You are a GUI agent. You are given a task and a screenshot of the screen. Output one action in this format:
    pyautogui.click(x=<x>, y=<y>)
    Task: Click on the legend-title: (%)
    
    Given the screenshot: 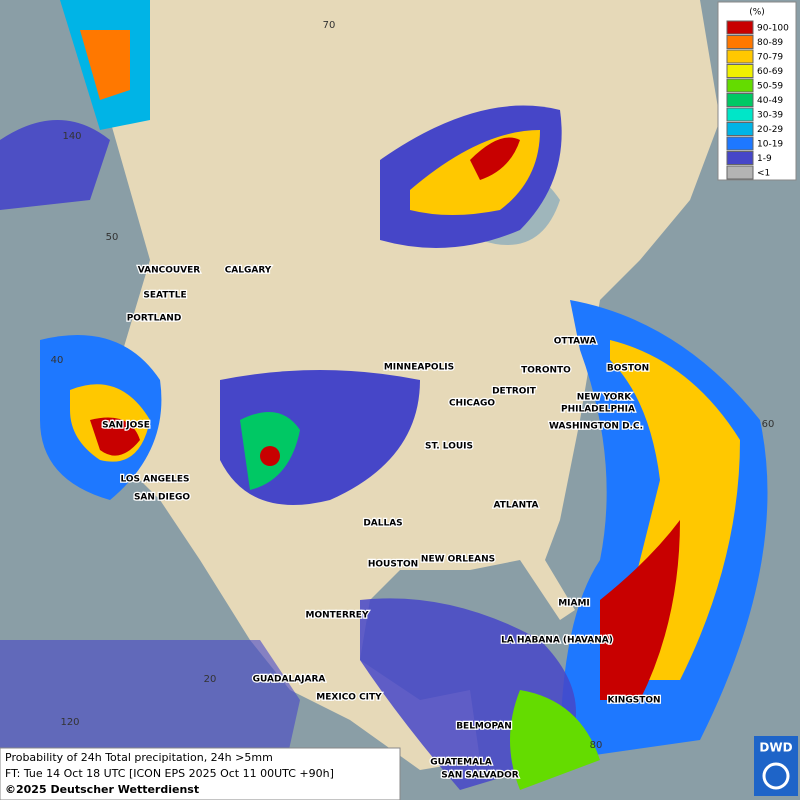 What is the action you would take?
    pyautogui.click(x=757, y=13)
    